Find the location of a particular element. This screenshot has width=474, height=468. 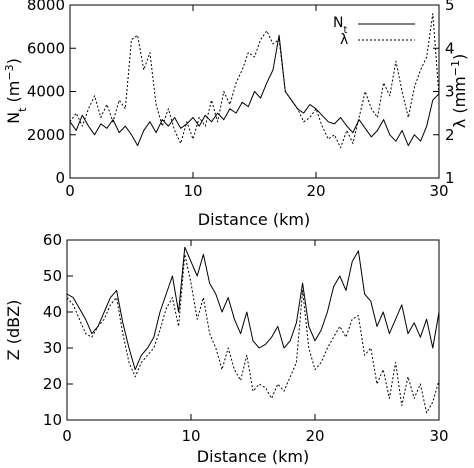

top-y-left-tick-label: 0 is located at coordinates (60, 178).